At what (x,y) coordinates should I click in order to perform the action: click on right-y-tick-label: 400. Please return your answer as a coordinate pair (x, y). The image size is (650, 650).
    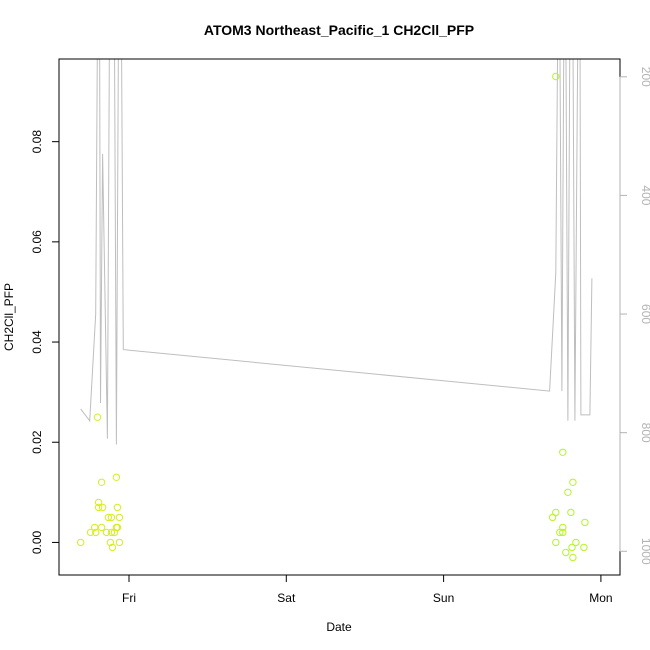
    Looking at the image, I should click on (644, 195).